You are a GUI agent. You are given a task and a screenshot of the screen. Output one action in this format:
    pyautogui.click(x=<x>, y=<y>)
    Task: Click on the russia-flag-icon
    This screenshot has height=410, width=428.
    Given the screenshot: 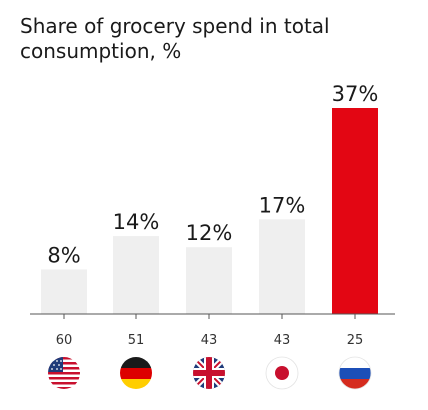 What is the action you would take?
    pyautogui.click(x=355, y=373)
    